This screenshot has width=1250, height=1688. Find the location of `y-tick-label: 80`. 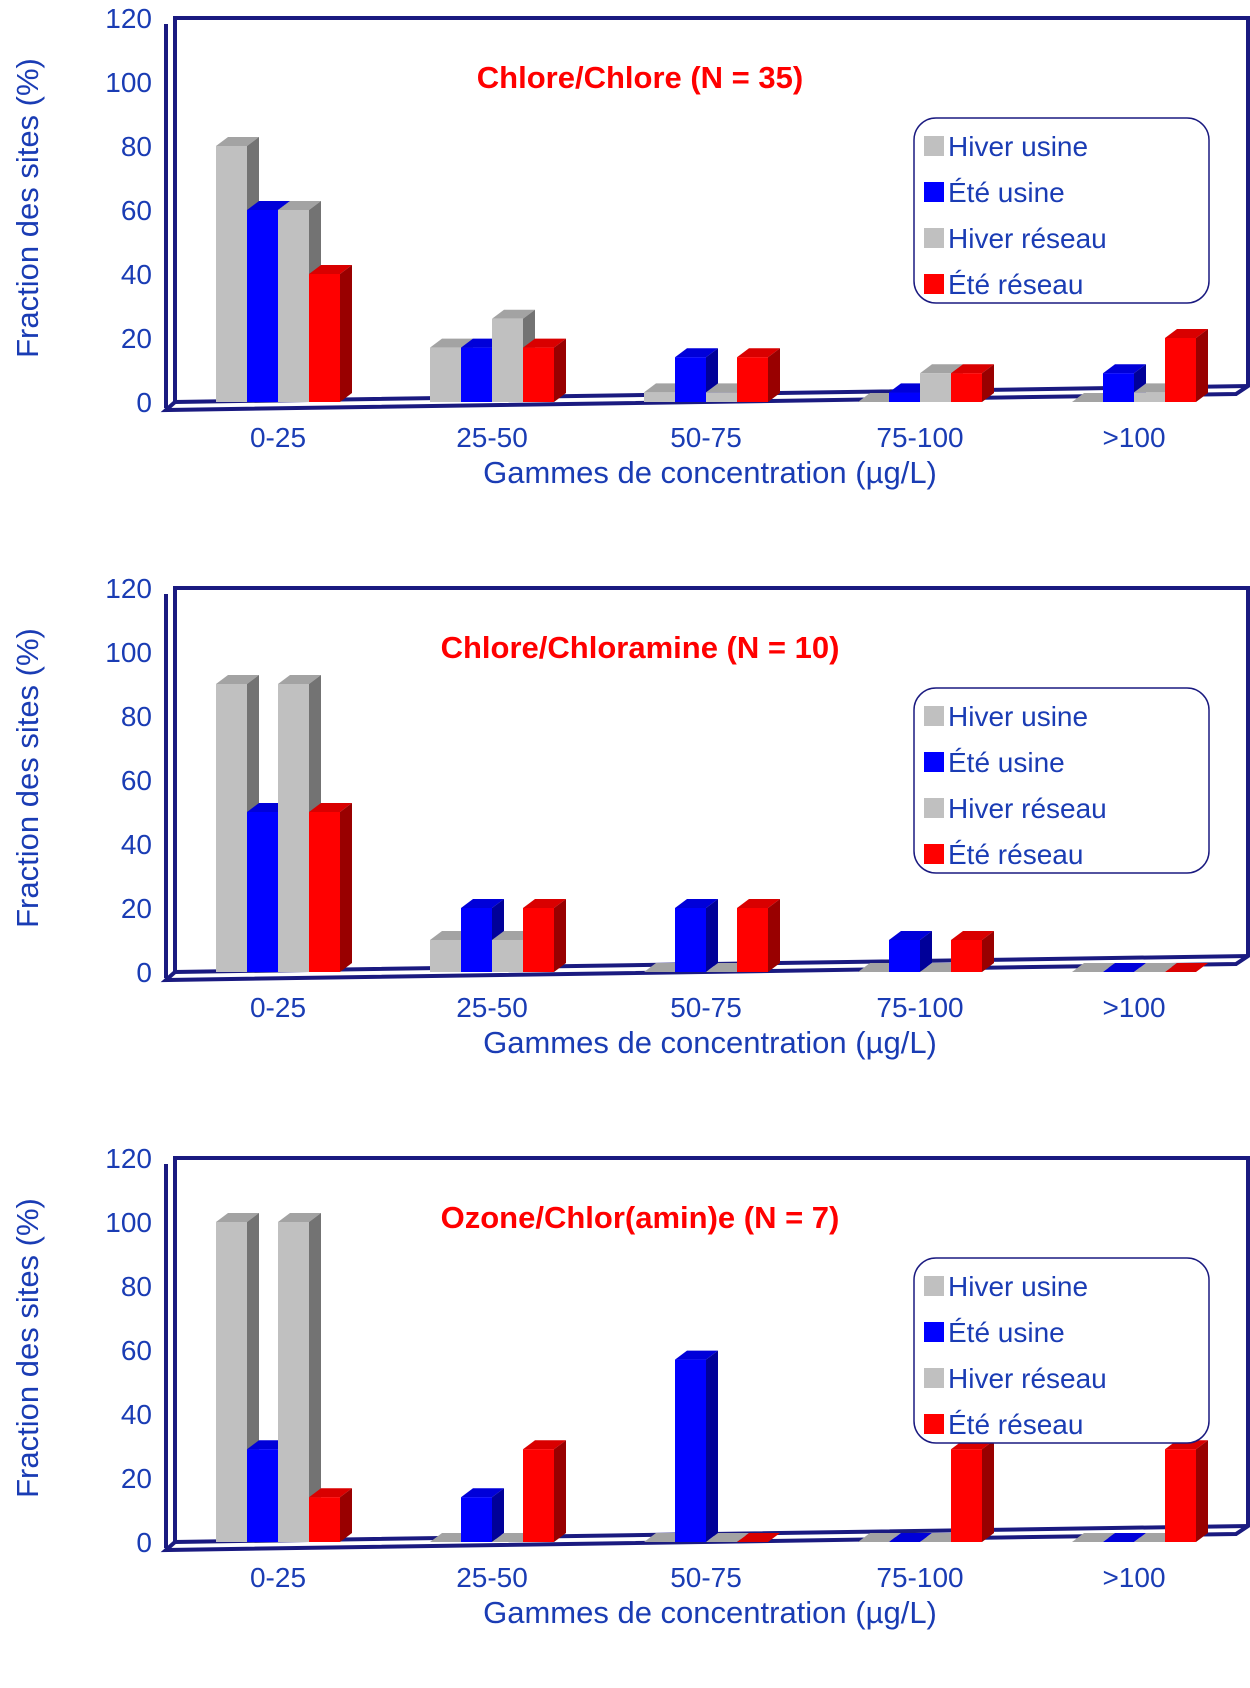

y-tick-label: 80 is located at coordinates (136, 146).